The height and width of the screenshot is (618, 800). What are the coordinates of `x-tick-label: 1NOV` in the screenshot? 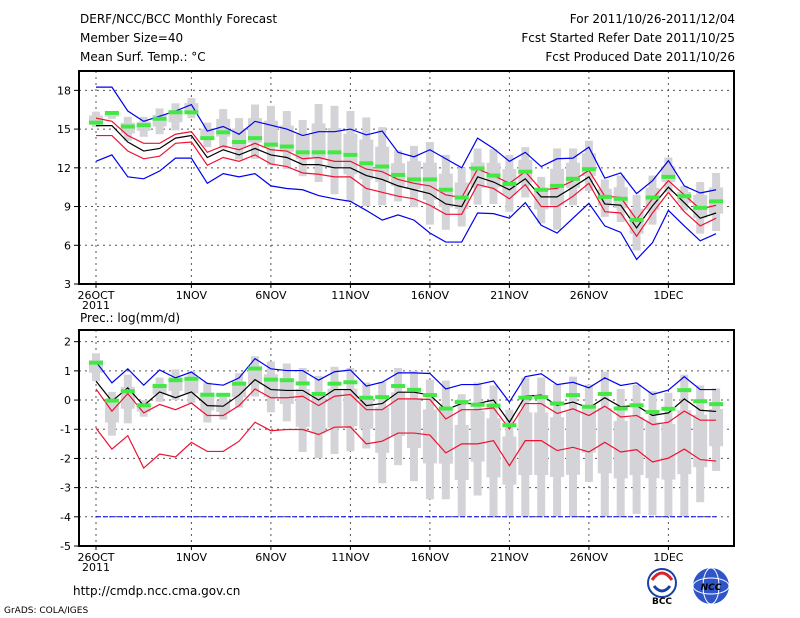 It's located at (192, 295).